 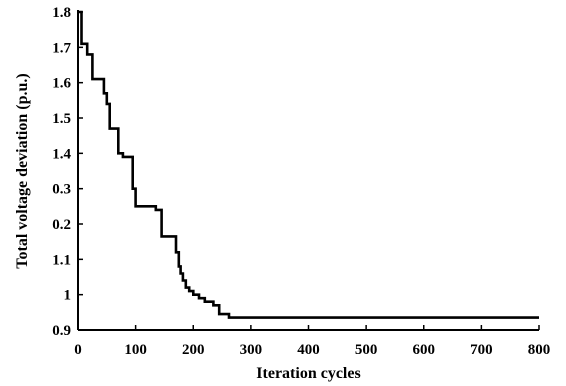 What do you see at coordinates (61, 13) in the screenshot?
I see `y-tick-label: 1.8` at bounding box center [61, 13].